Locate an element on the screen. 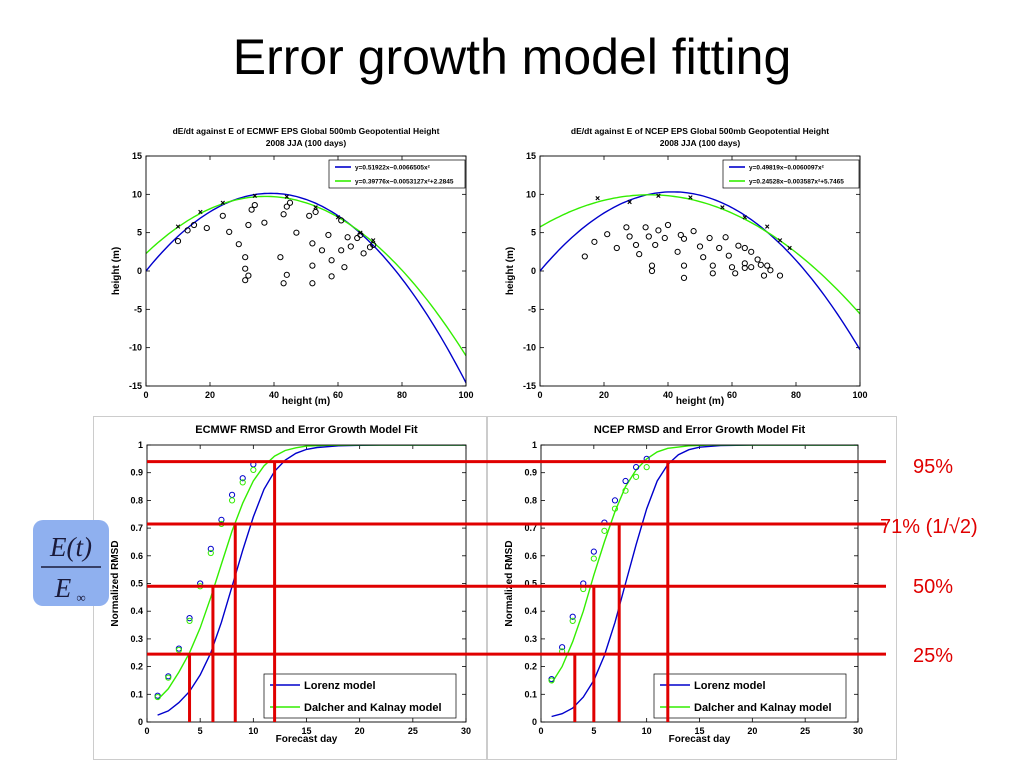 The width and height of the screenshot is (1024, 768). level-label-25: 25% is located at coordinates (933, 656).